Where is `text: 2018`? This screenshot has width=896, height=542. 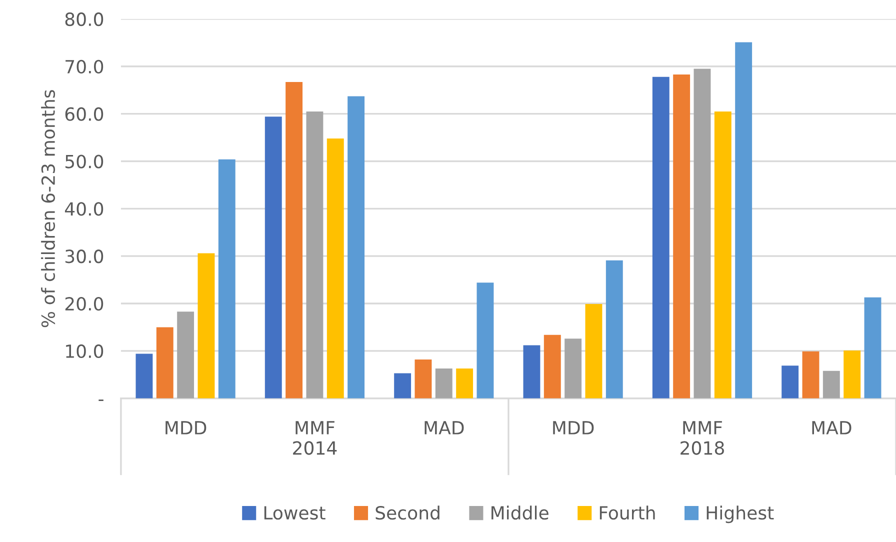
text: 2018 is located at coordinates (702, 448).